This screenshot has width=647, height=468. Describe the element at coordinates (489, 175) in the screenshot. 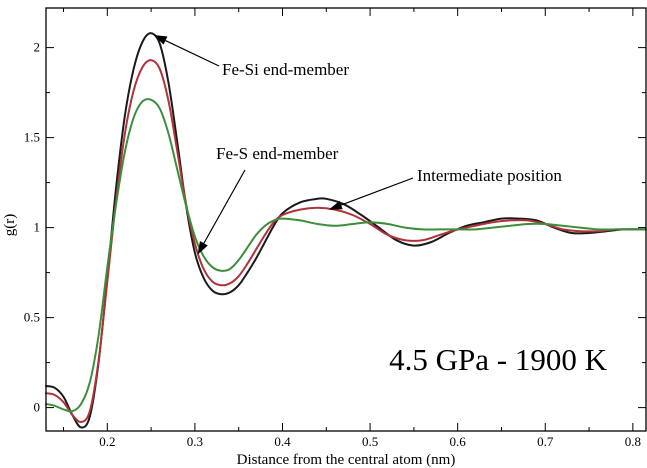

I see `annotation-intermediate: Intermediate position` at that location.